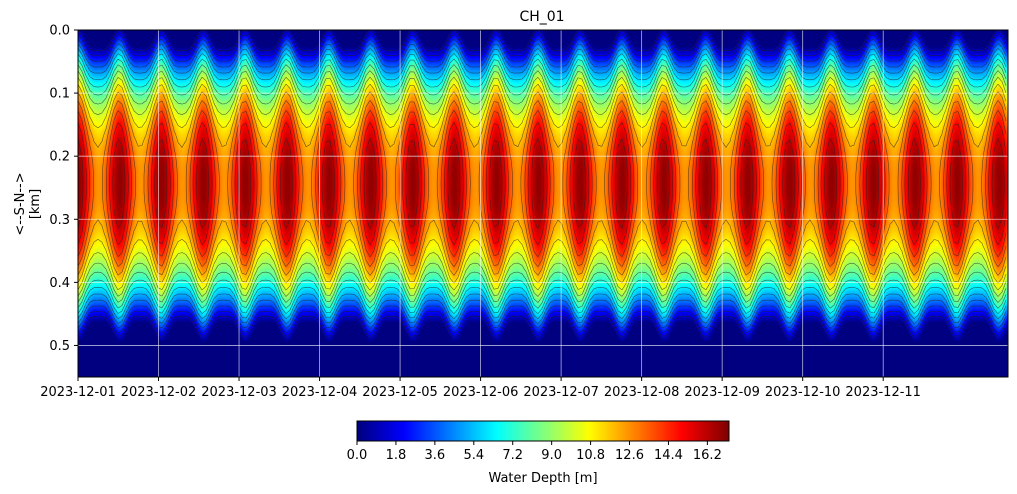  I want to click on x-tick-label: 2023-12-07, so click(561, 392).